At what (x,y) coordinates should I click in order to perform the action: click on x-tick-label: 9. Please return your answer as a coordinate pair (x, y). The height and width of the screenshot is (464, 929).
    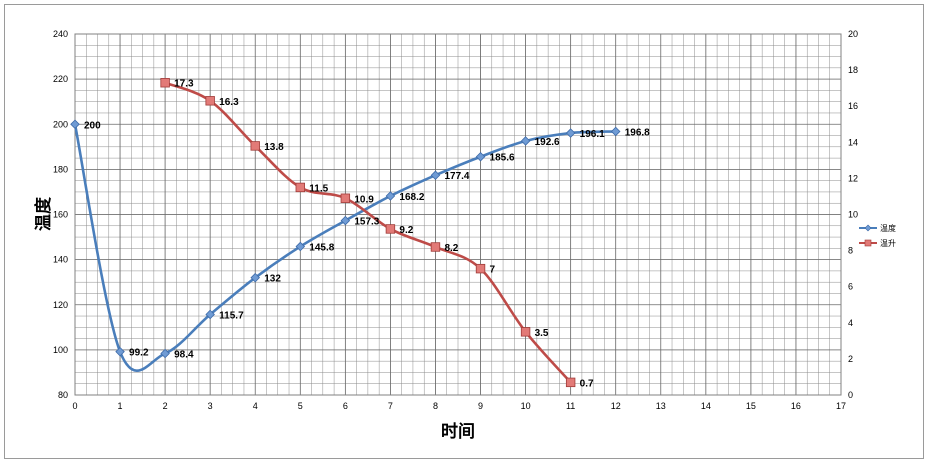
    Looking at the image, I should click on (480, 406).